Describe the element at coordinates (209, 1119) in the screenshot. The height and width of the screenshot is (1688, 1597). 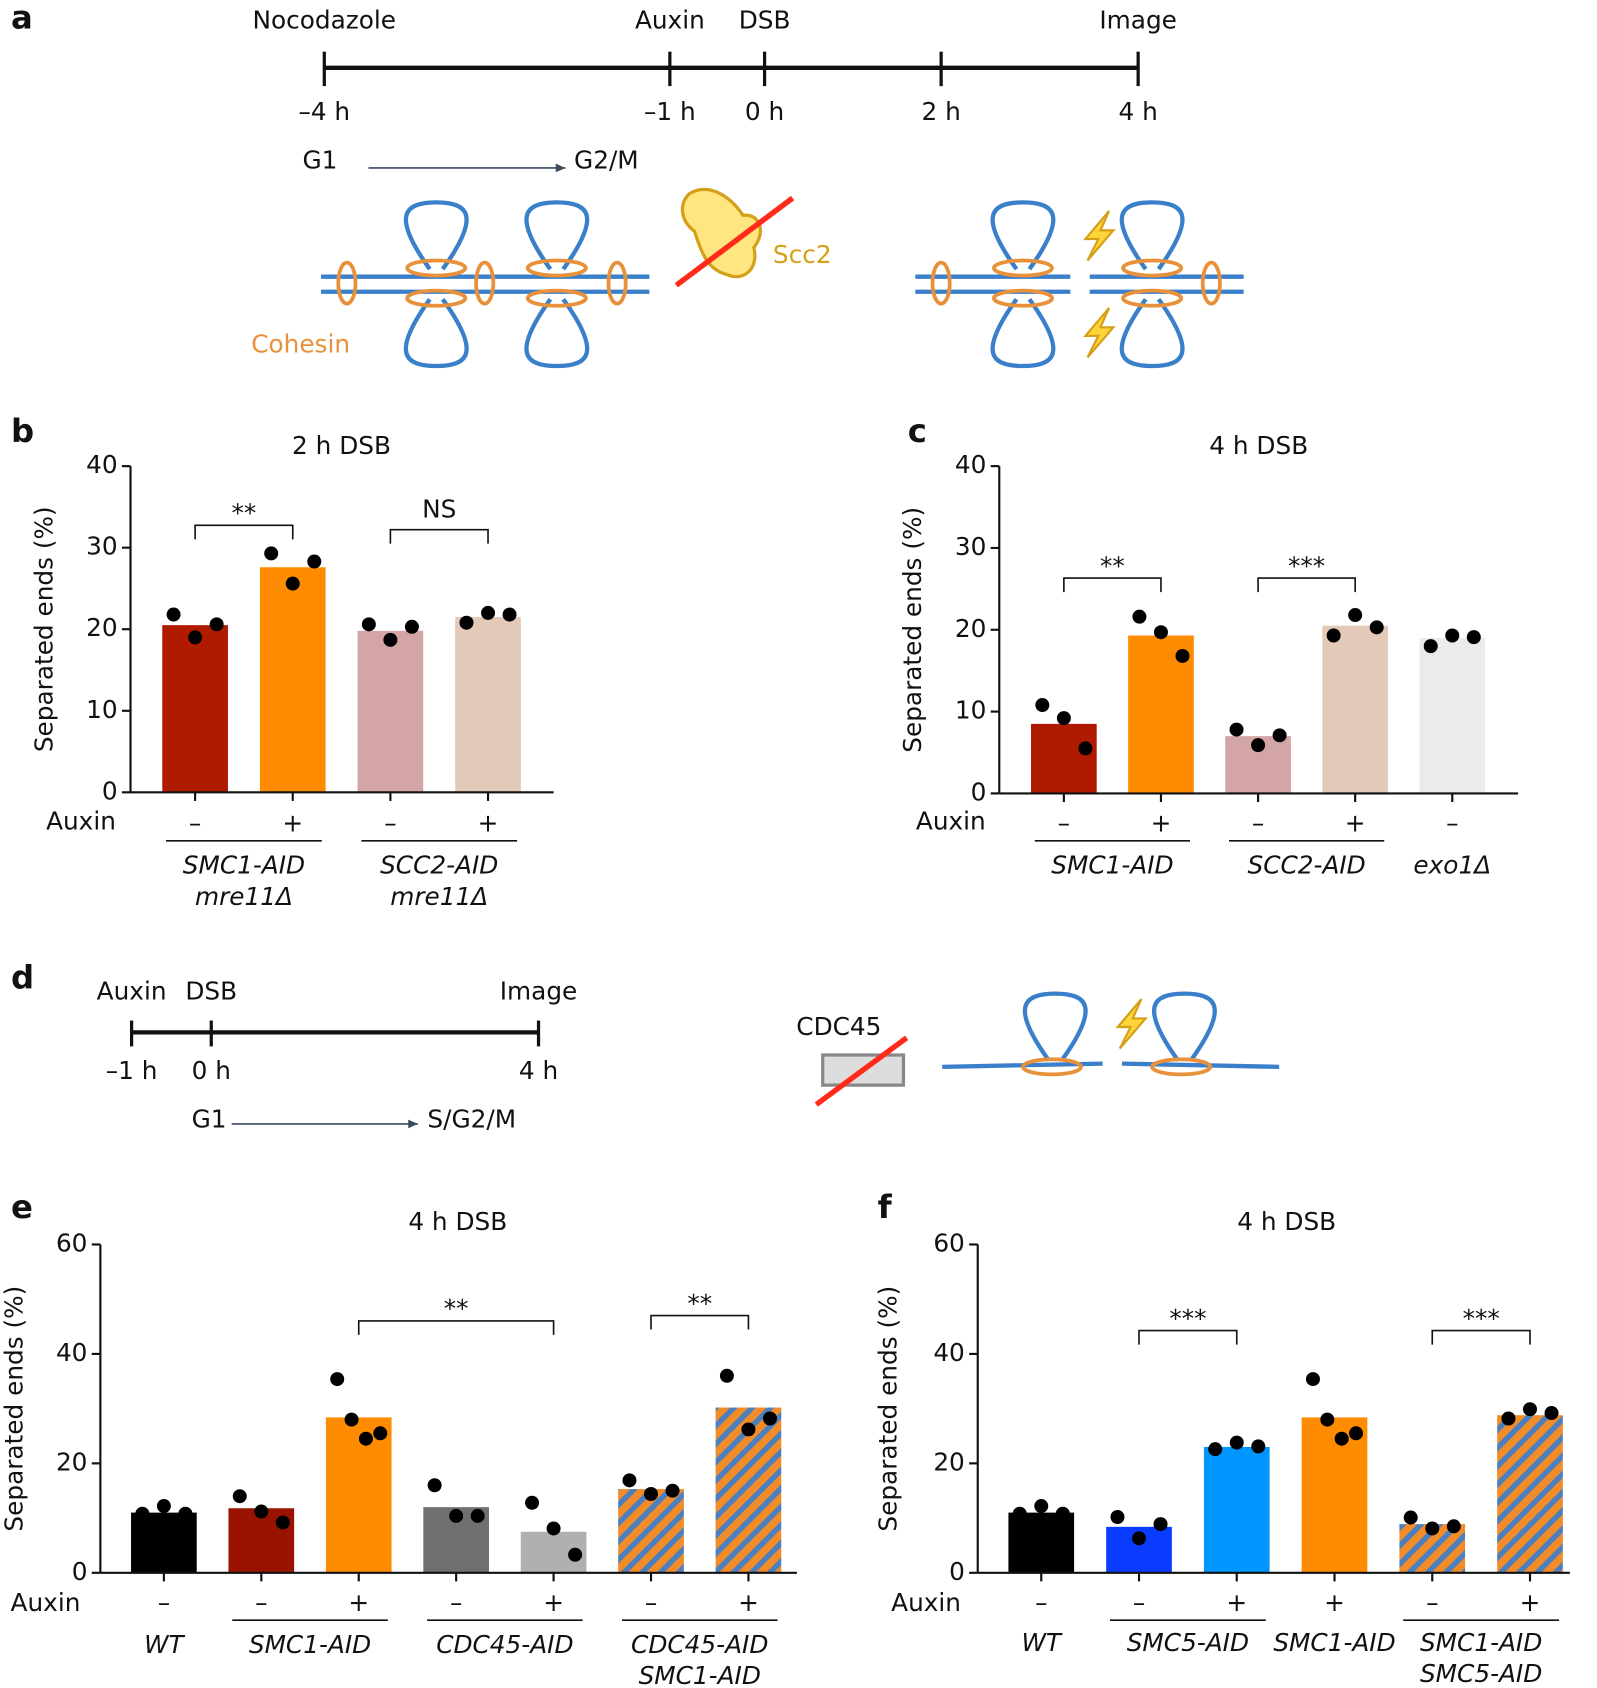
I see `phase-label: G1` at that location.